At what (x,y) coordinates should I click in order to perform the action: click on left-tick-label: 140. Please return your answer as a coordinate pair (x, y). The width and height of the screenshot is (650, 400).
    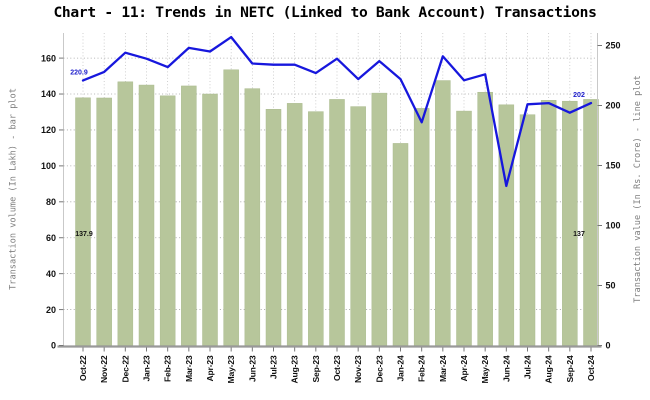
    Looking at the image, I should click on (48, 94).